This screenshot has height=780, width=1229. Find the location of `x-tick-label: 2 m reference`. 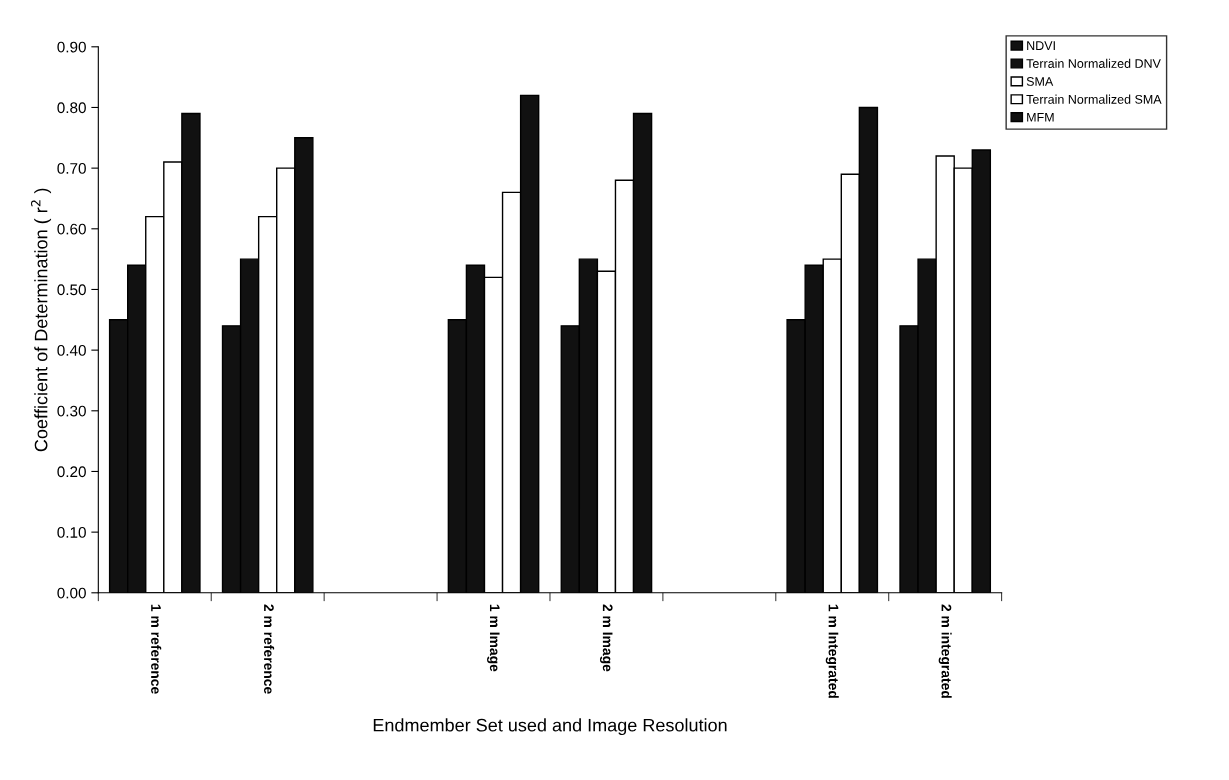

x-tick-label: 2 m reference is located at coordinates (269, 649).